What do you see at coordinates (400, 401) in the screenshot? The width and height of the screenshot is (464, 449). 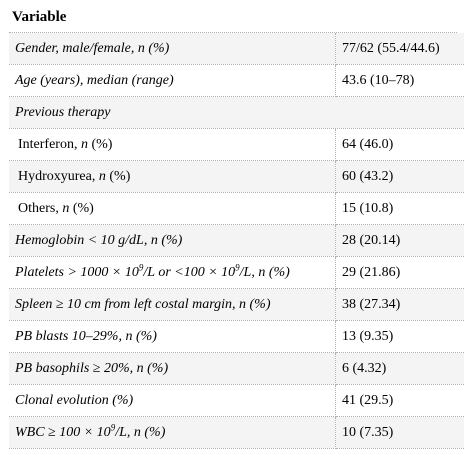 I see `row-value: 41 (29.5)` at bounding box center [400, 401].